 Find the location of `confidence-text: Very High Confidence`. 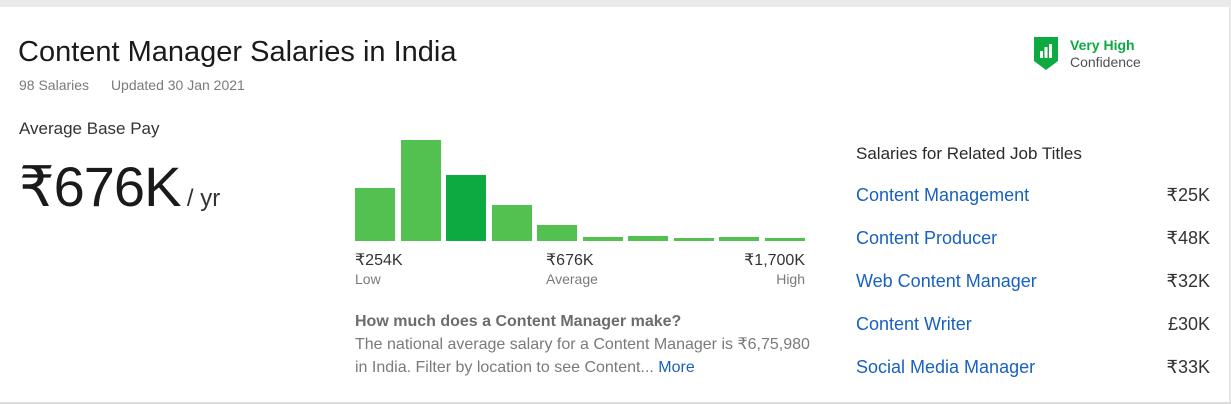

confidence-text: Very High Confidence is located at coordinates (1105, 54).